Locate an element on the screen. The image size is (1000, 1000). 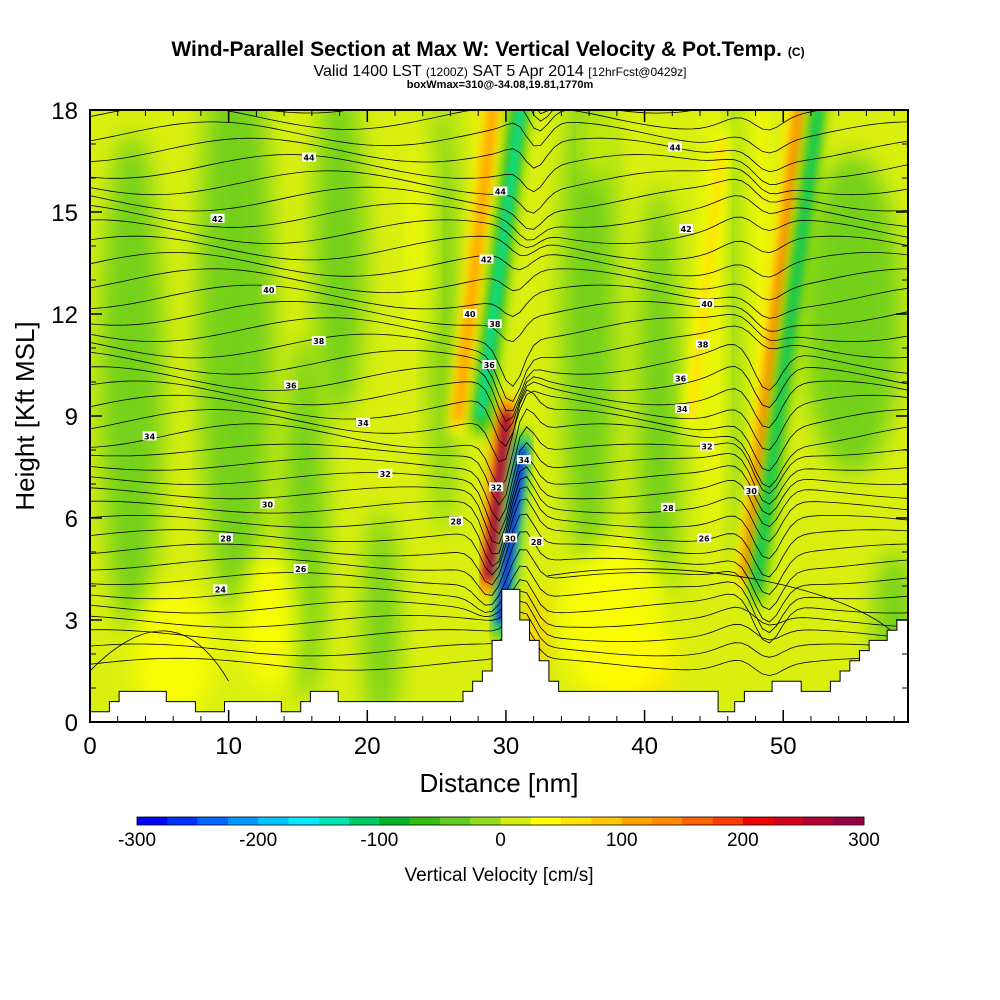
svg-text: 32 is located at coordinates (385, 474).